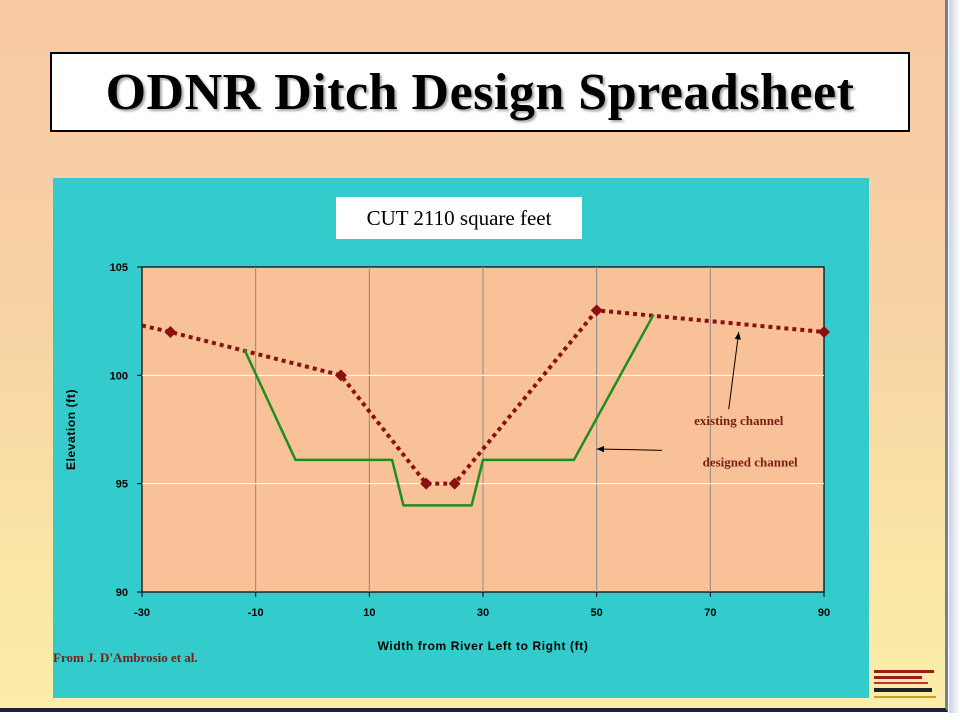 The image size is (960, 720). I want to click on x-tick-label: -30, so click(142, 613).